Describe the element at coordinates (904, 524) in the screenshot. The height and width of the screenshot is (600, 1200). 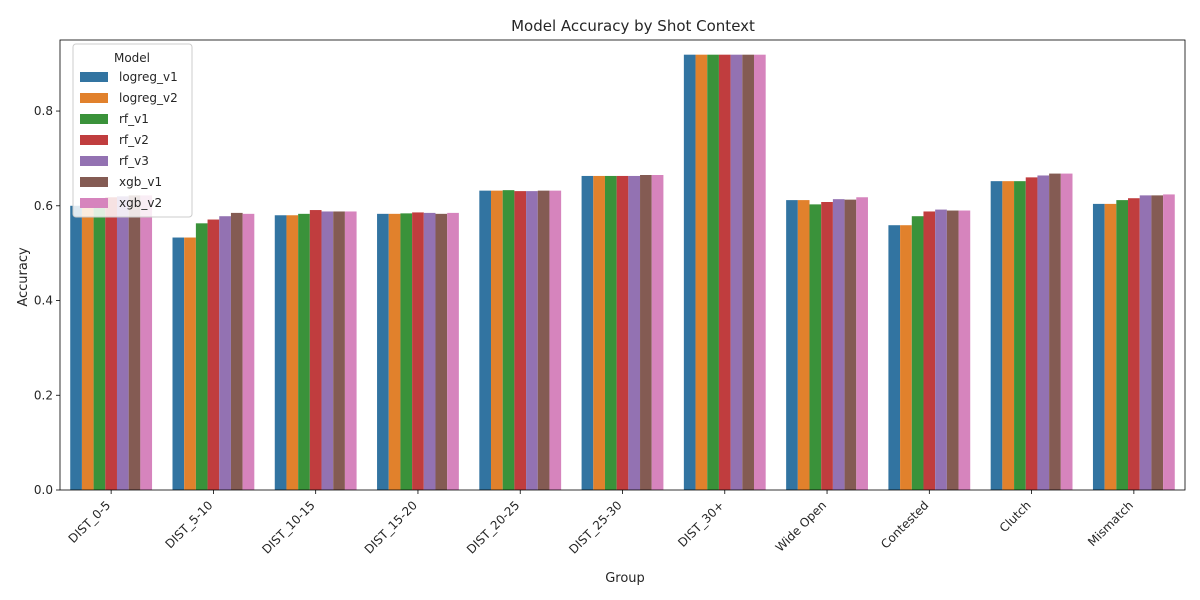
I see `x-tick-label: Contested` at that location.